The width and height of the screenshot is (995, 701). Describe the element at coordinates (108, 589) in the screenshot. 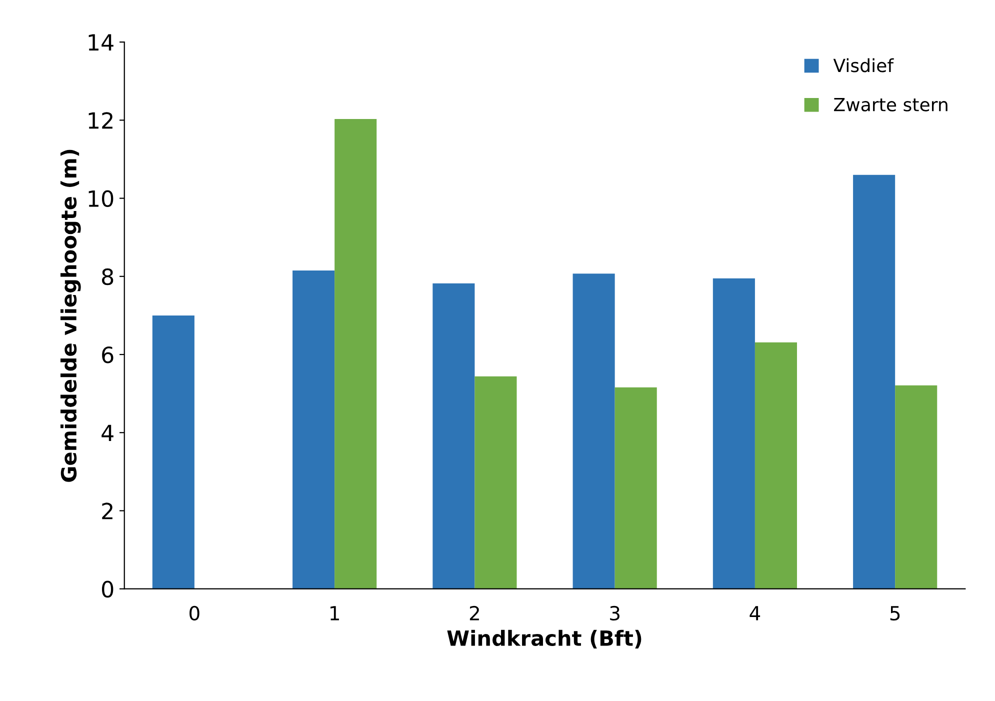

I see `y-tick-label: 0` at that location.